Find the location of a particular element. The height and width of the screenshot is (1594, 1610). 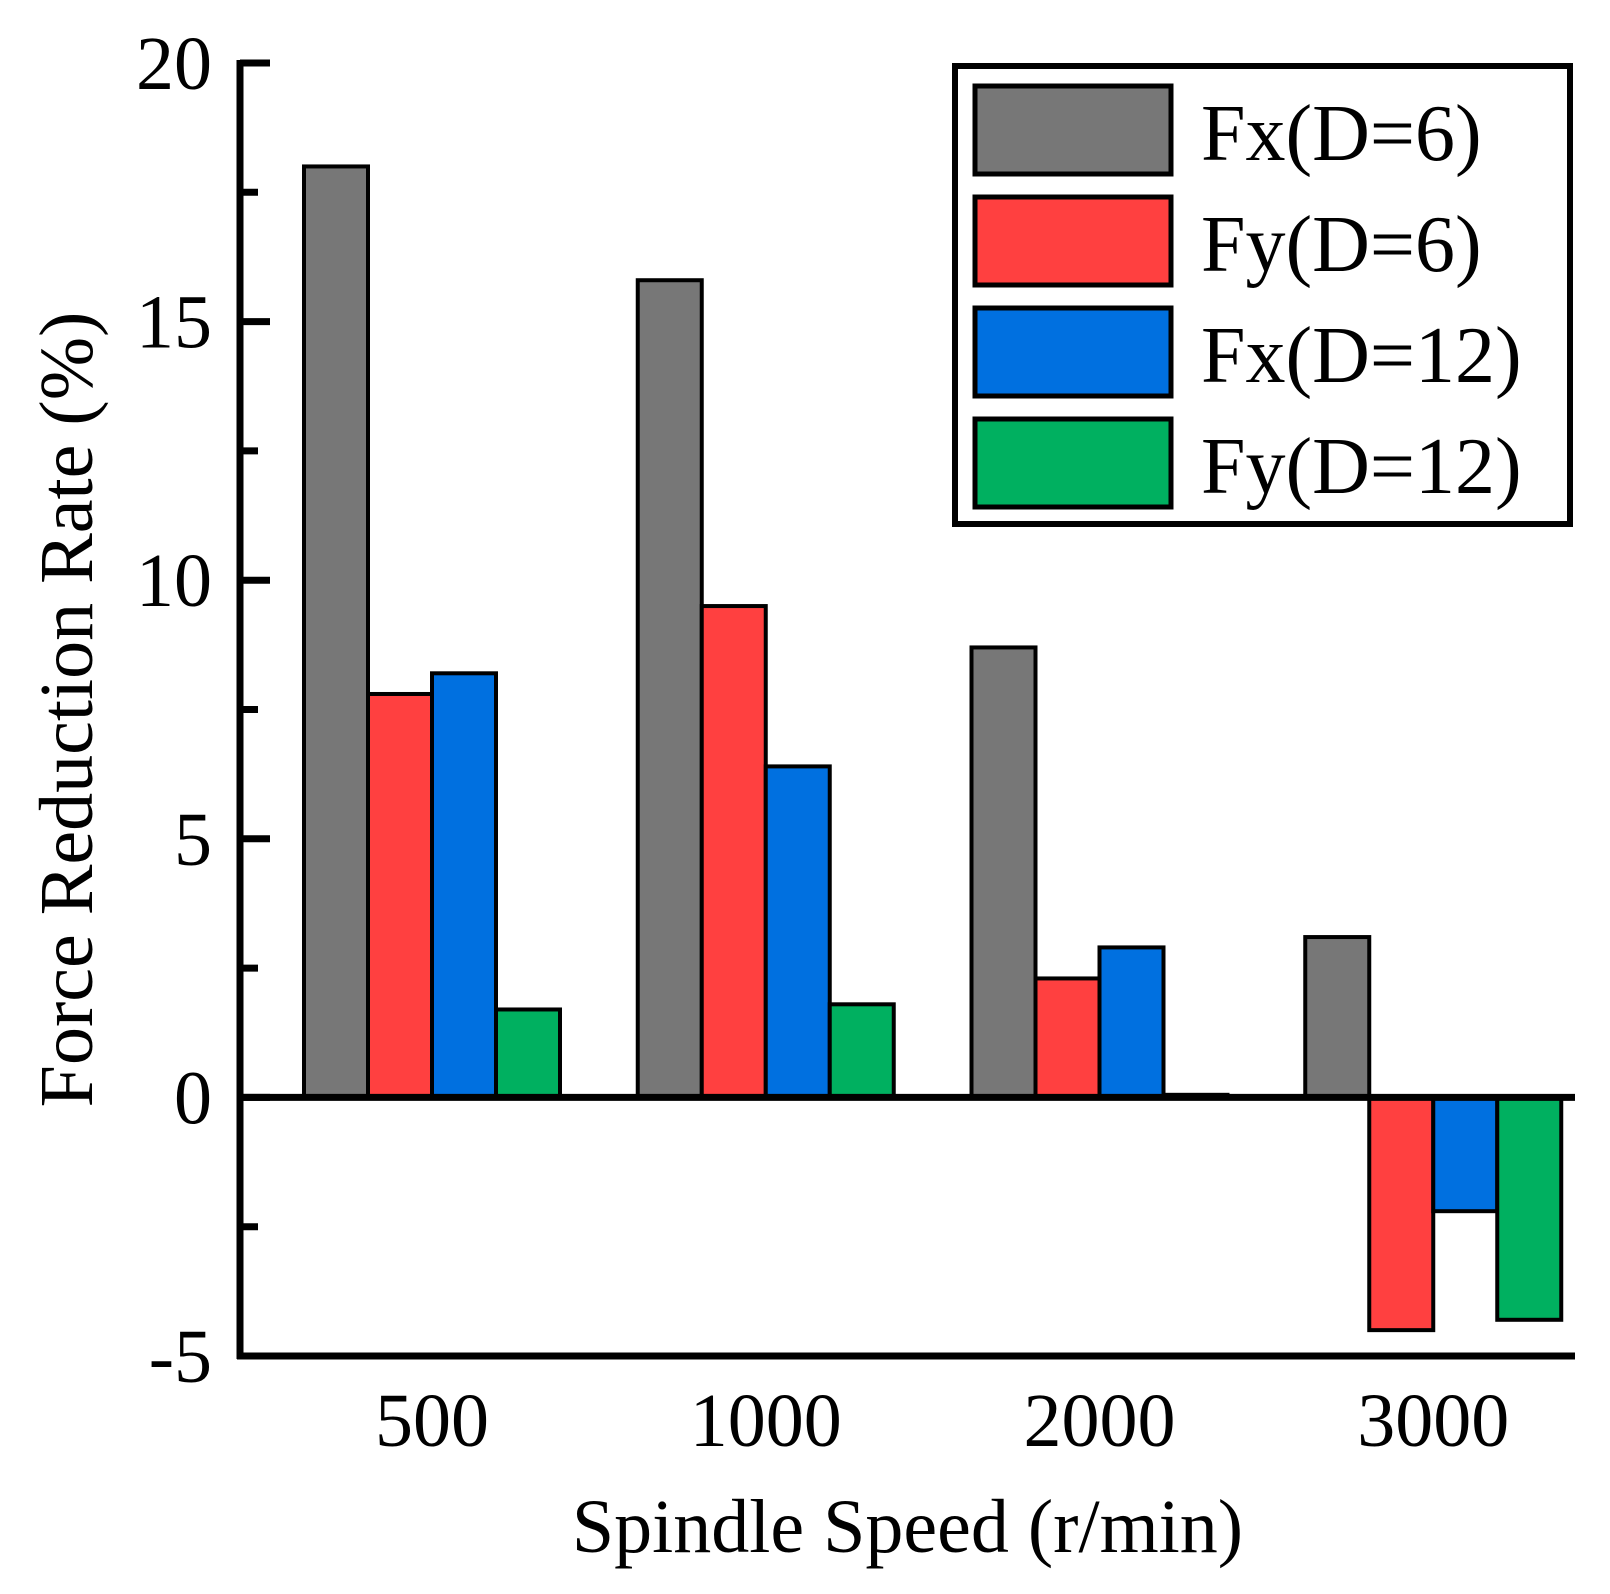

legend-label-fy-d-6: Fy(D=6) is located at coordinates (1341, 245).